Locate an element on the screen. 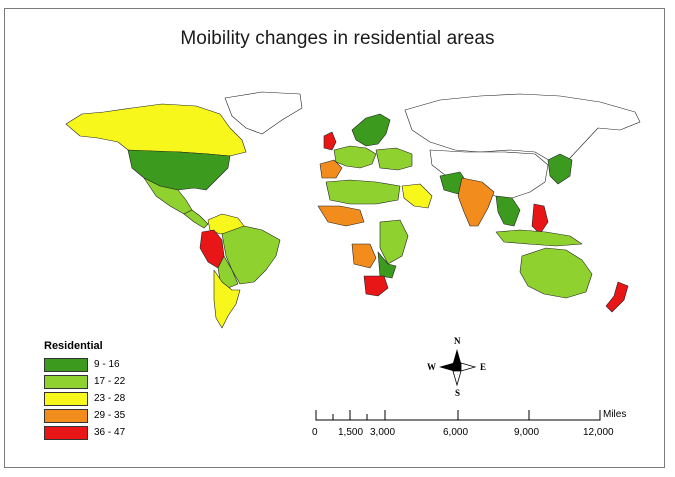 The width and height of the screenshot is (675, 477). region-north-africa is located at coordinates (363, 192).